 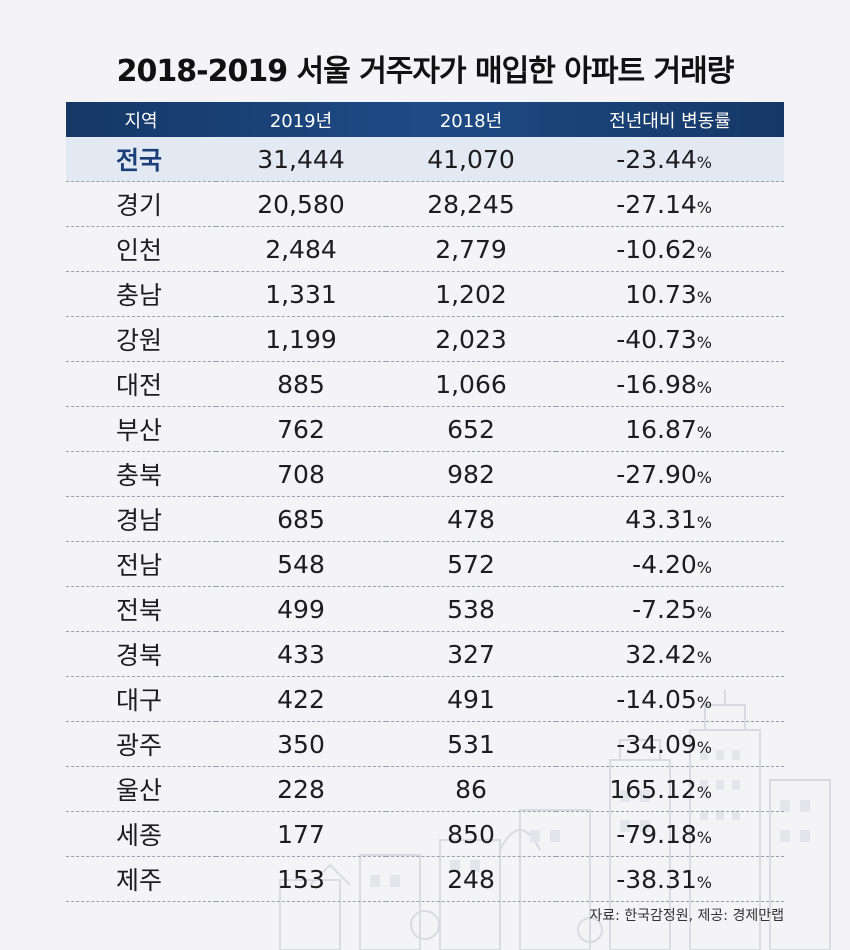 I want to click on table-row: 충남 1,331 1,202 10.73%, so click(x=425, y=294).